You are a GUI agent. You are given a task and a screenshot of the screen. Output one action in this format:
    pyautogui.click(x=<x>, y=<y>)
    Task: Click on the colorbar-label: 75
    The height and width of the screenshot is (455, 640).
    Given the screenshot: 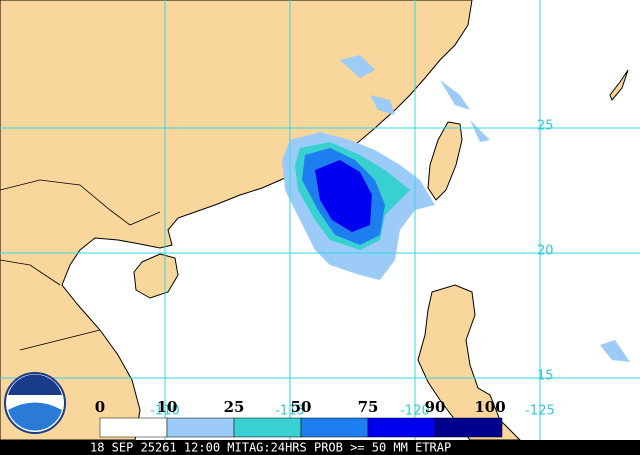 What is the action you would take?
    pyautogui.click(x=368, y=407)
    